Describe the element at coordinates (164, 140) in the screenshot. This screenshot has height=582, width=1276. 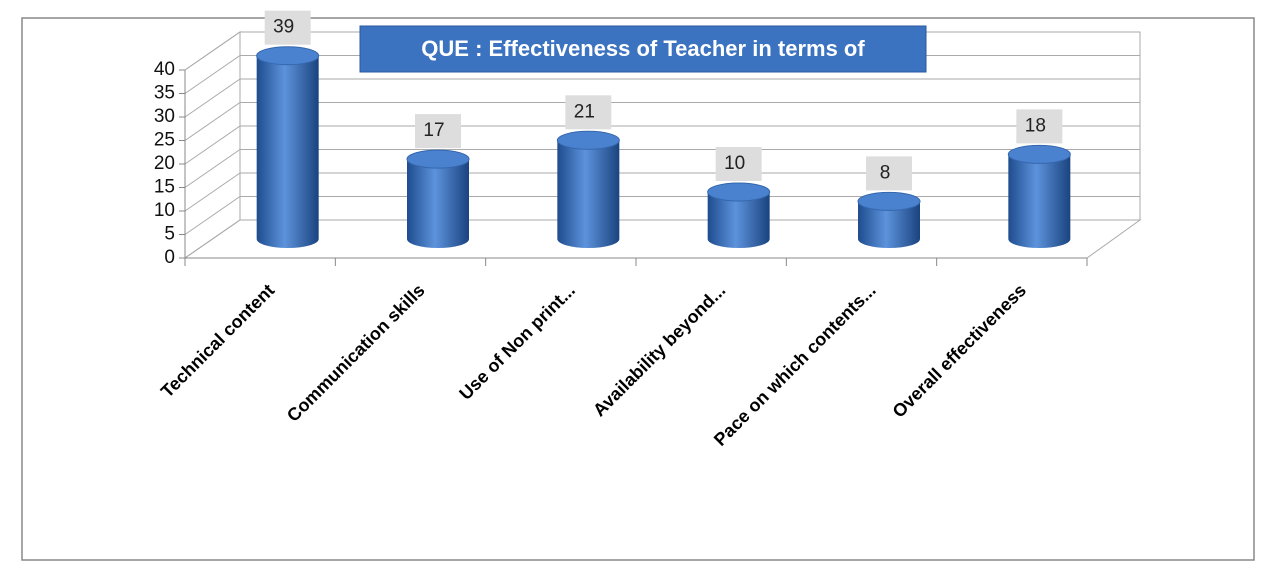
I see `y-tick-label: 25` at that location.